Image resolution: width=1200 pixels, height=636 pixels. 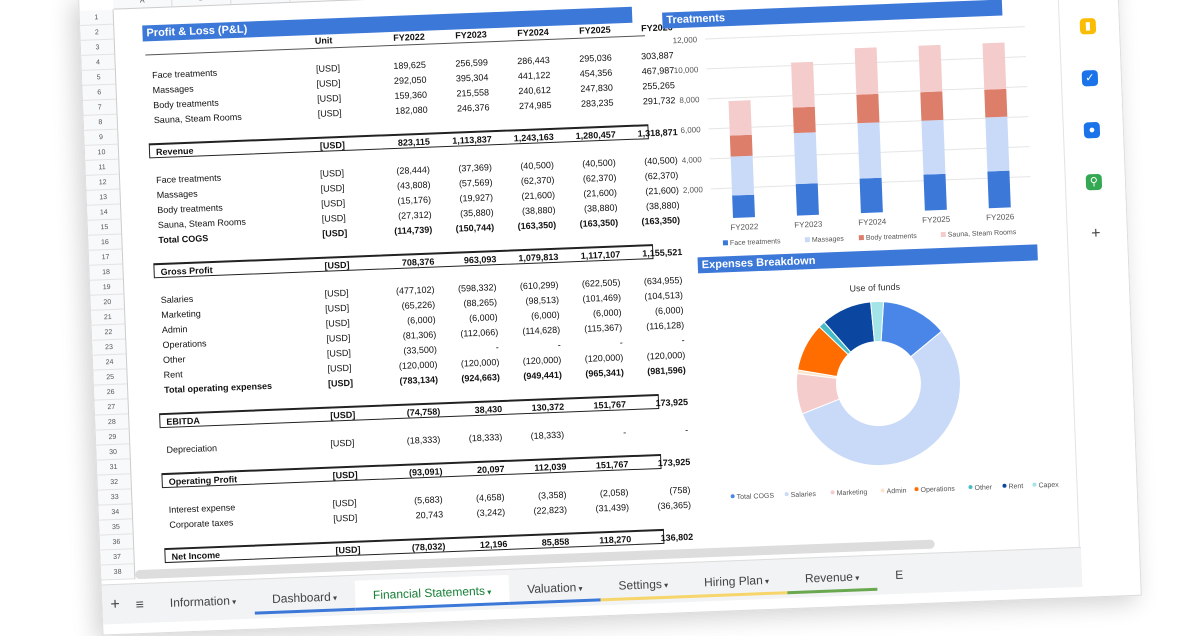 What do you see at coordinates (110, 392) in the screenshot?
I see `row-number: 26` at bounding box center [110, 392].